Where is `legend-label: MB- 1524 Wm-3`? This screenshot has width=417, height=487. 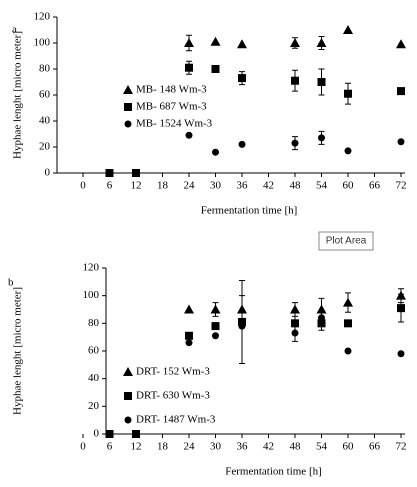 legend-label: MB- 1524 Wm-3 is located at coordinates (174, 124).